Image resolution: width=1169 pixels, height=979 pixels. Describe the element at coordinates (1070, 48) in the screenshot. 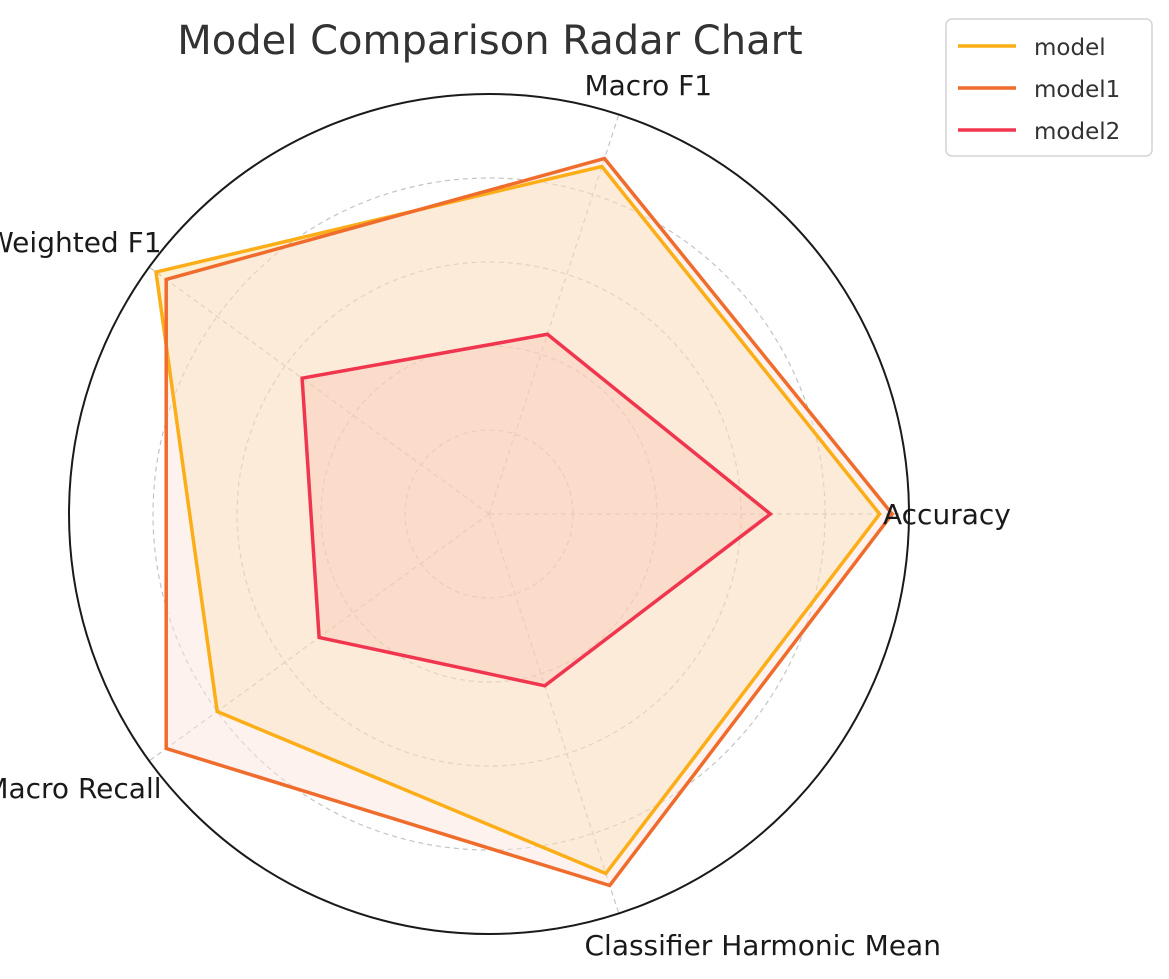

I see `legend-label-model: model` at that location.